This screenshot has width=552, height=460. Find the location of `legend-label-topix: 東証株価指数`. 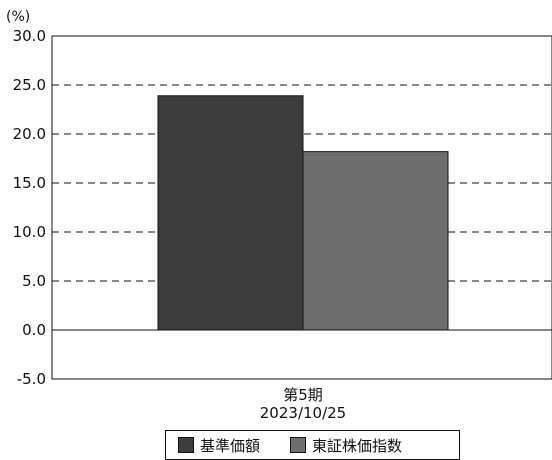

legend-label-topix: 東証株価指数 is located at coordinates (357, 445).